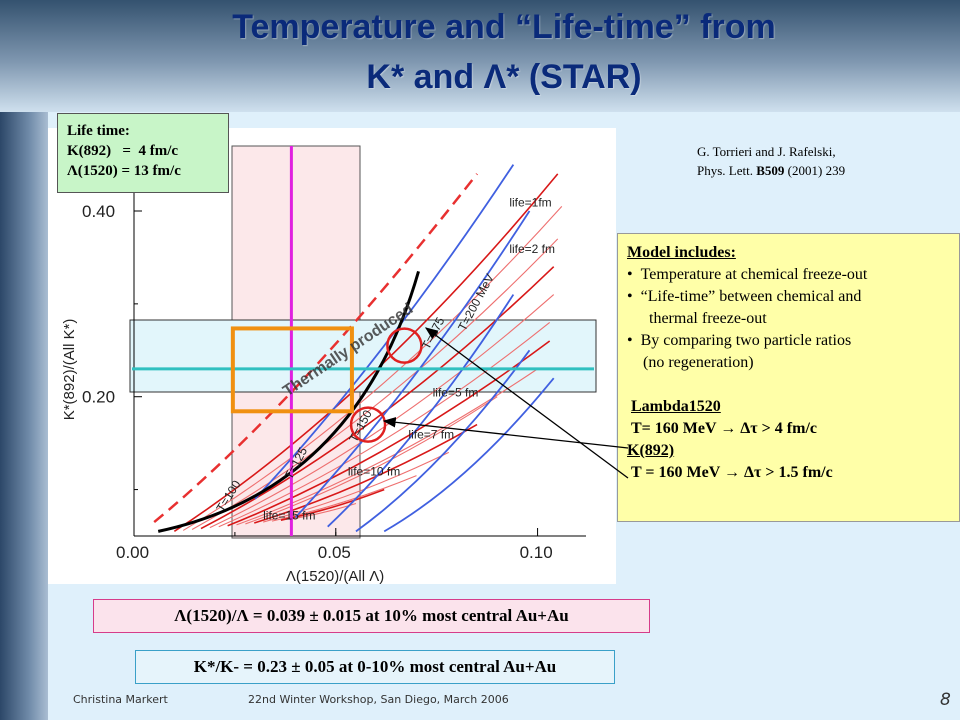  I want to click on bullet-text: Temperature at chemical freeze-out, so click(754, 274).